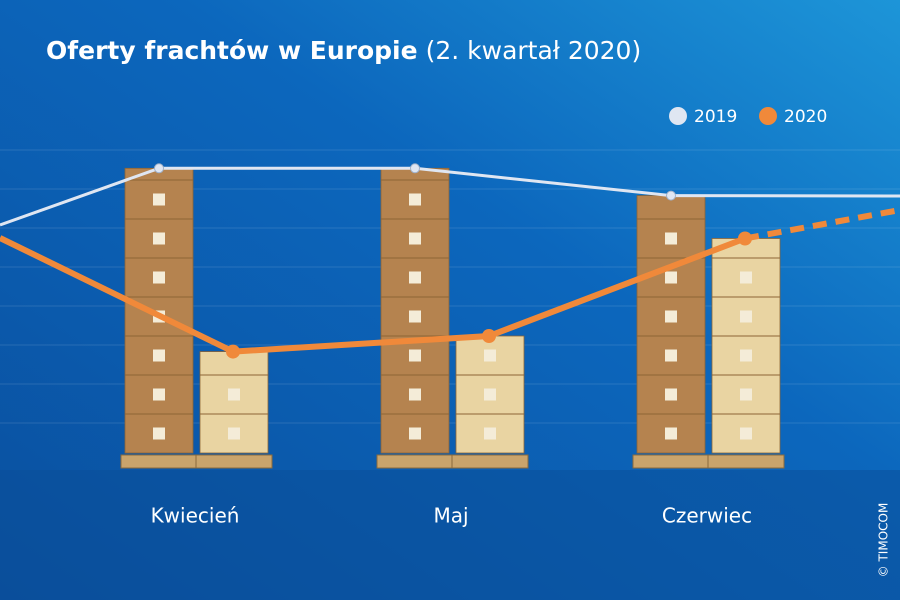 The height and width of the screenshot is (600, 900). Describe the element at coordinates (195, 516) in the screenshot. I see `x-tick-label: Kwiecień` at that location.